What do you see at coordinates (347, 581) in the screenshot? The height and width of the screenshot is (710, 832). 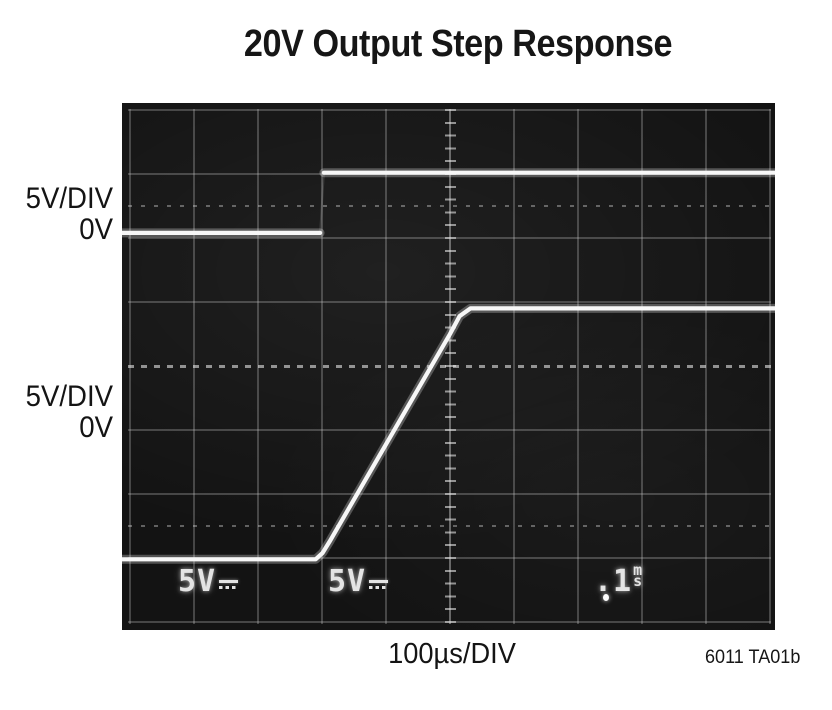 I see `ch2-volts-text: 5V` at bounding box center [347, 581].